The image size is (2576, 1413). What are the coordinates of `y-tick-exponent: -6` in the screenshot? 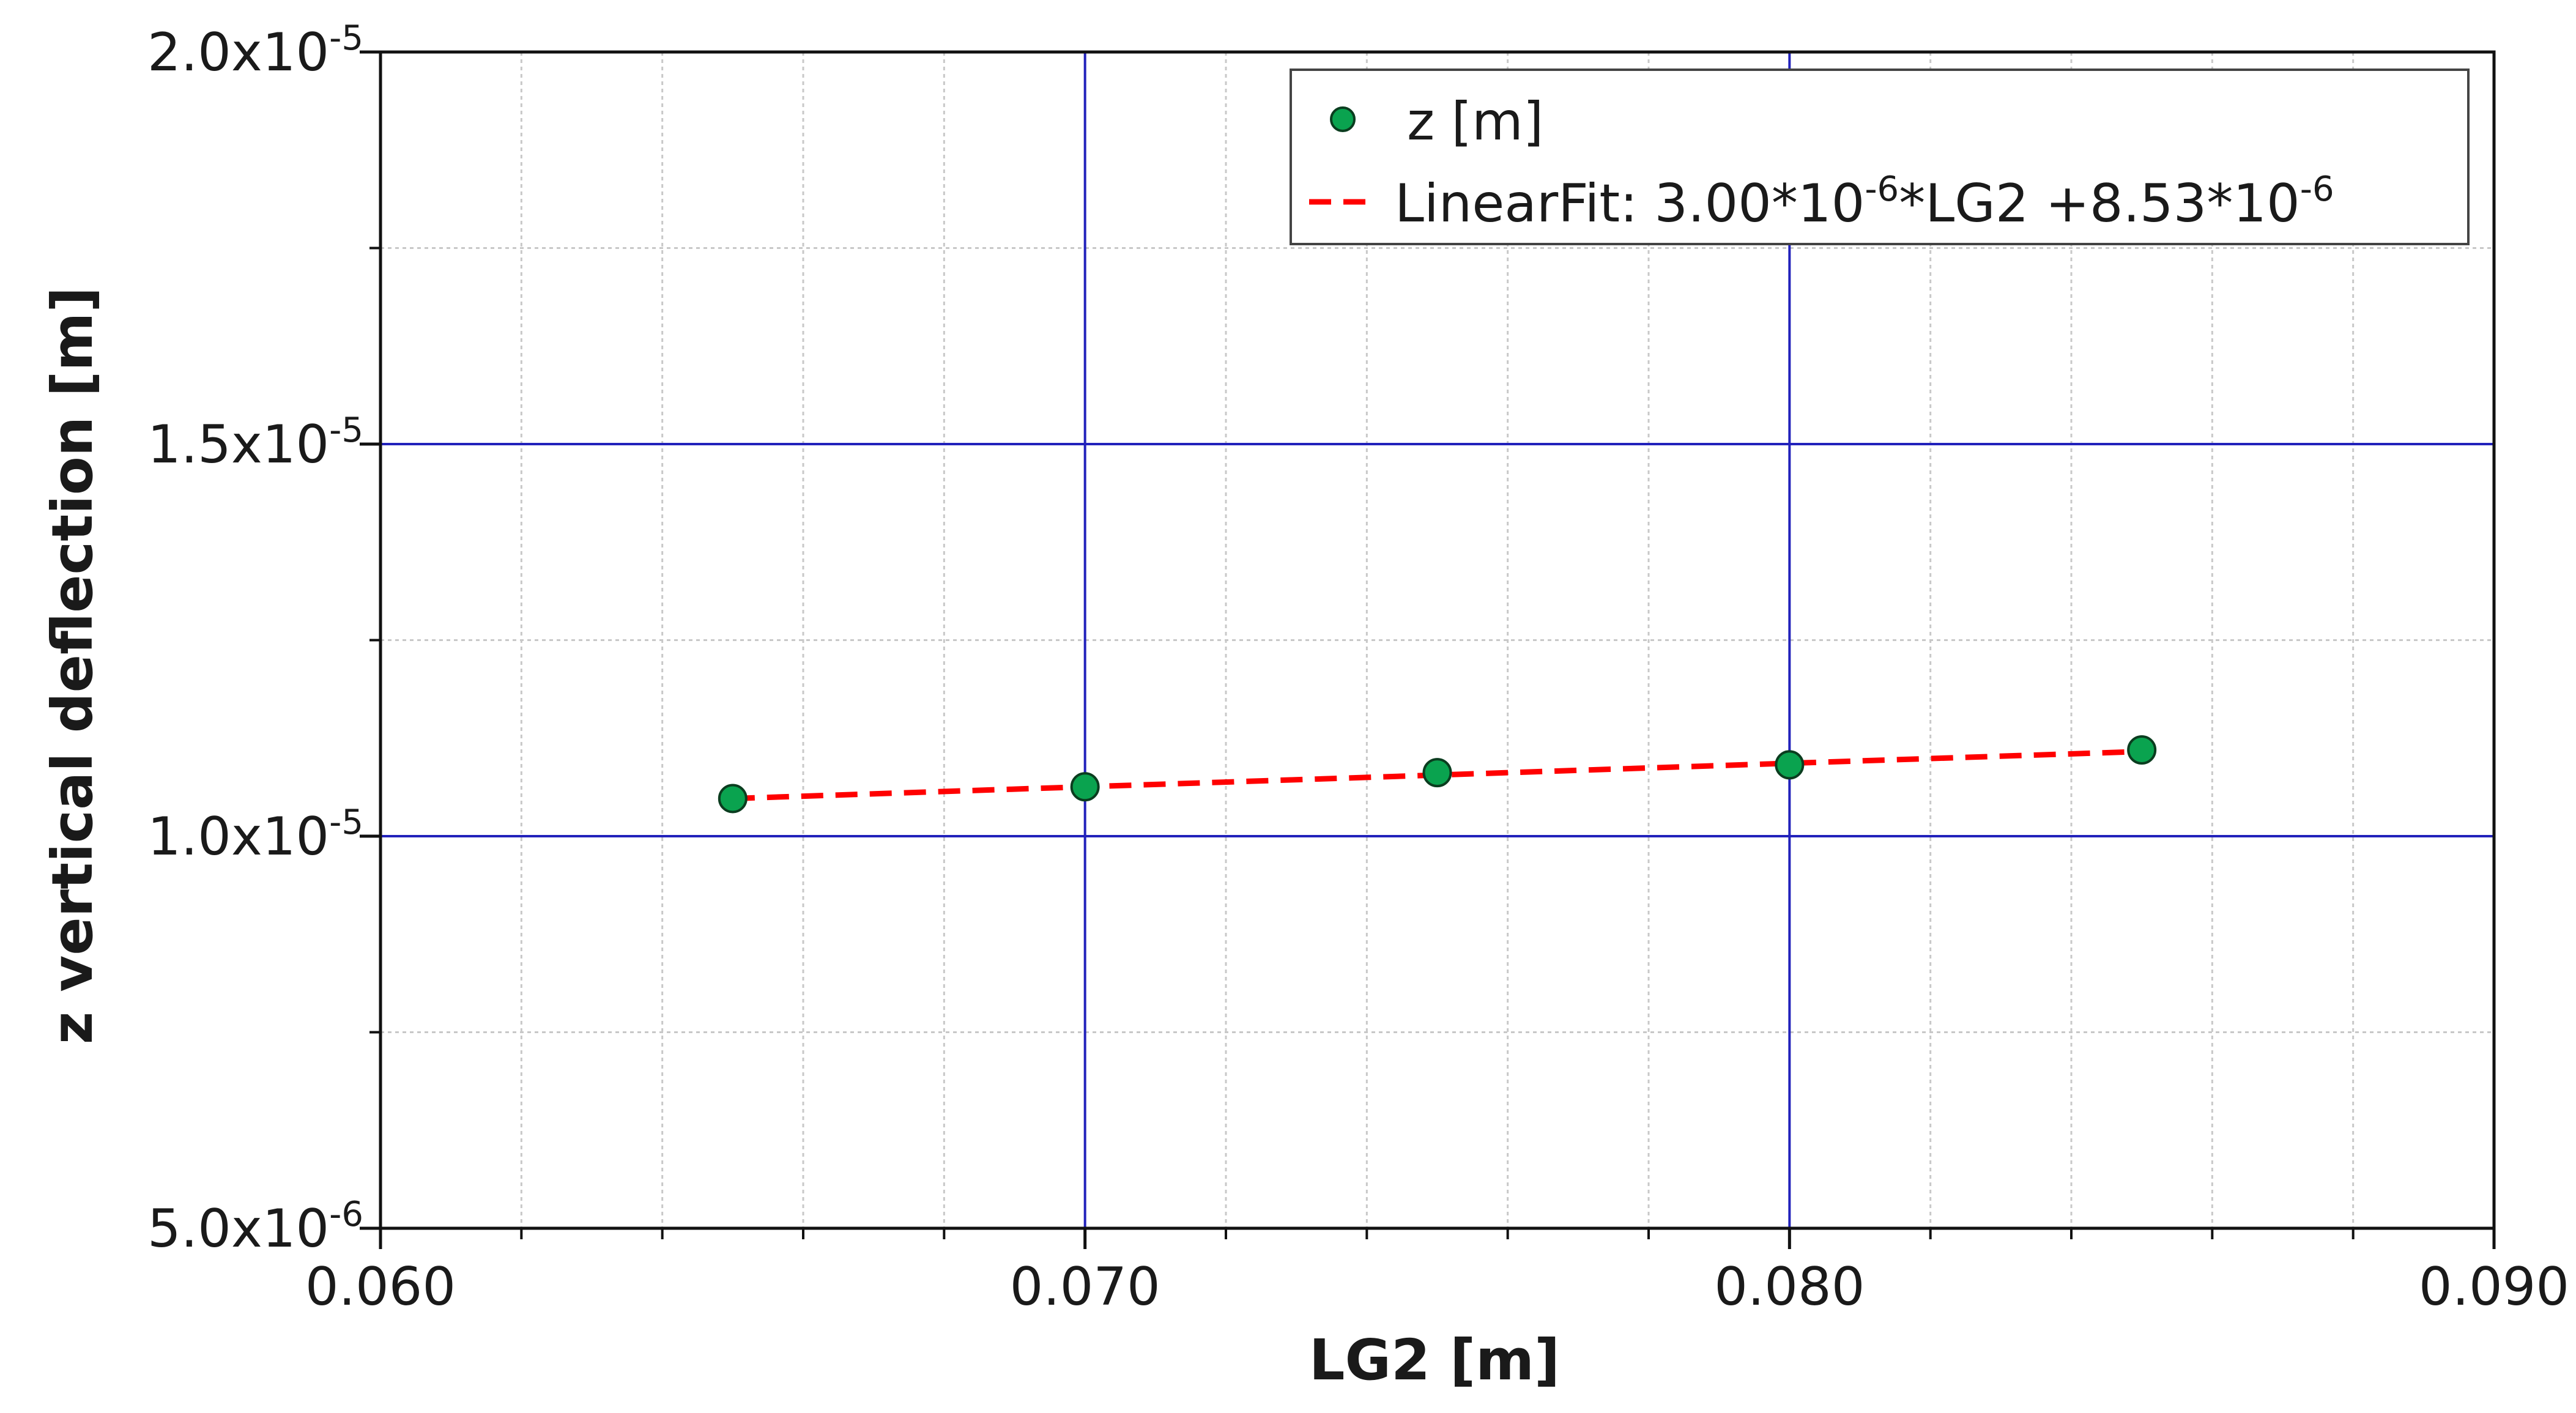 It's located at (346, 1215).